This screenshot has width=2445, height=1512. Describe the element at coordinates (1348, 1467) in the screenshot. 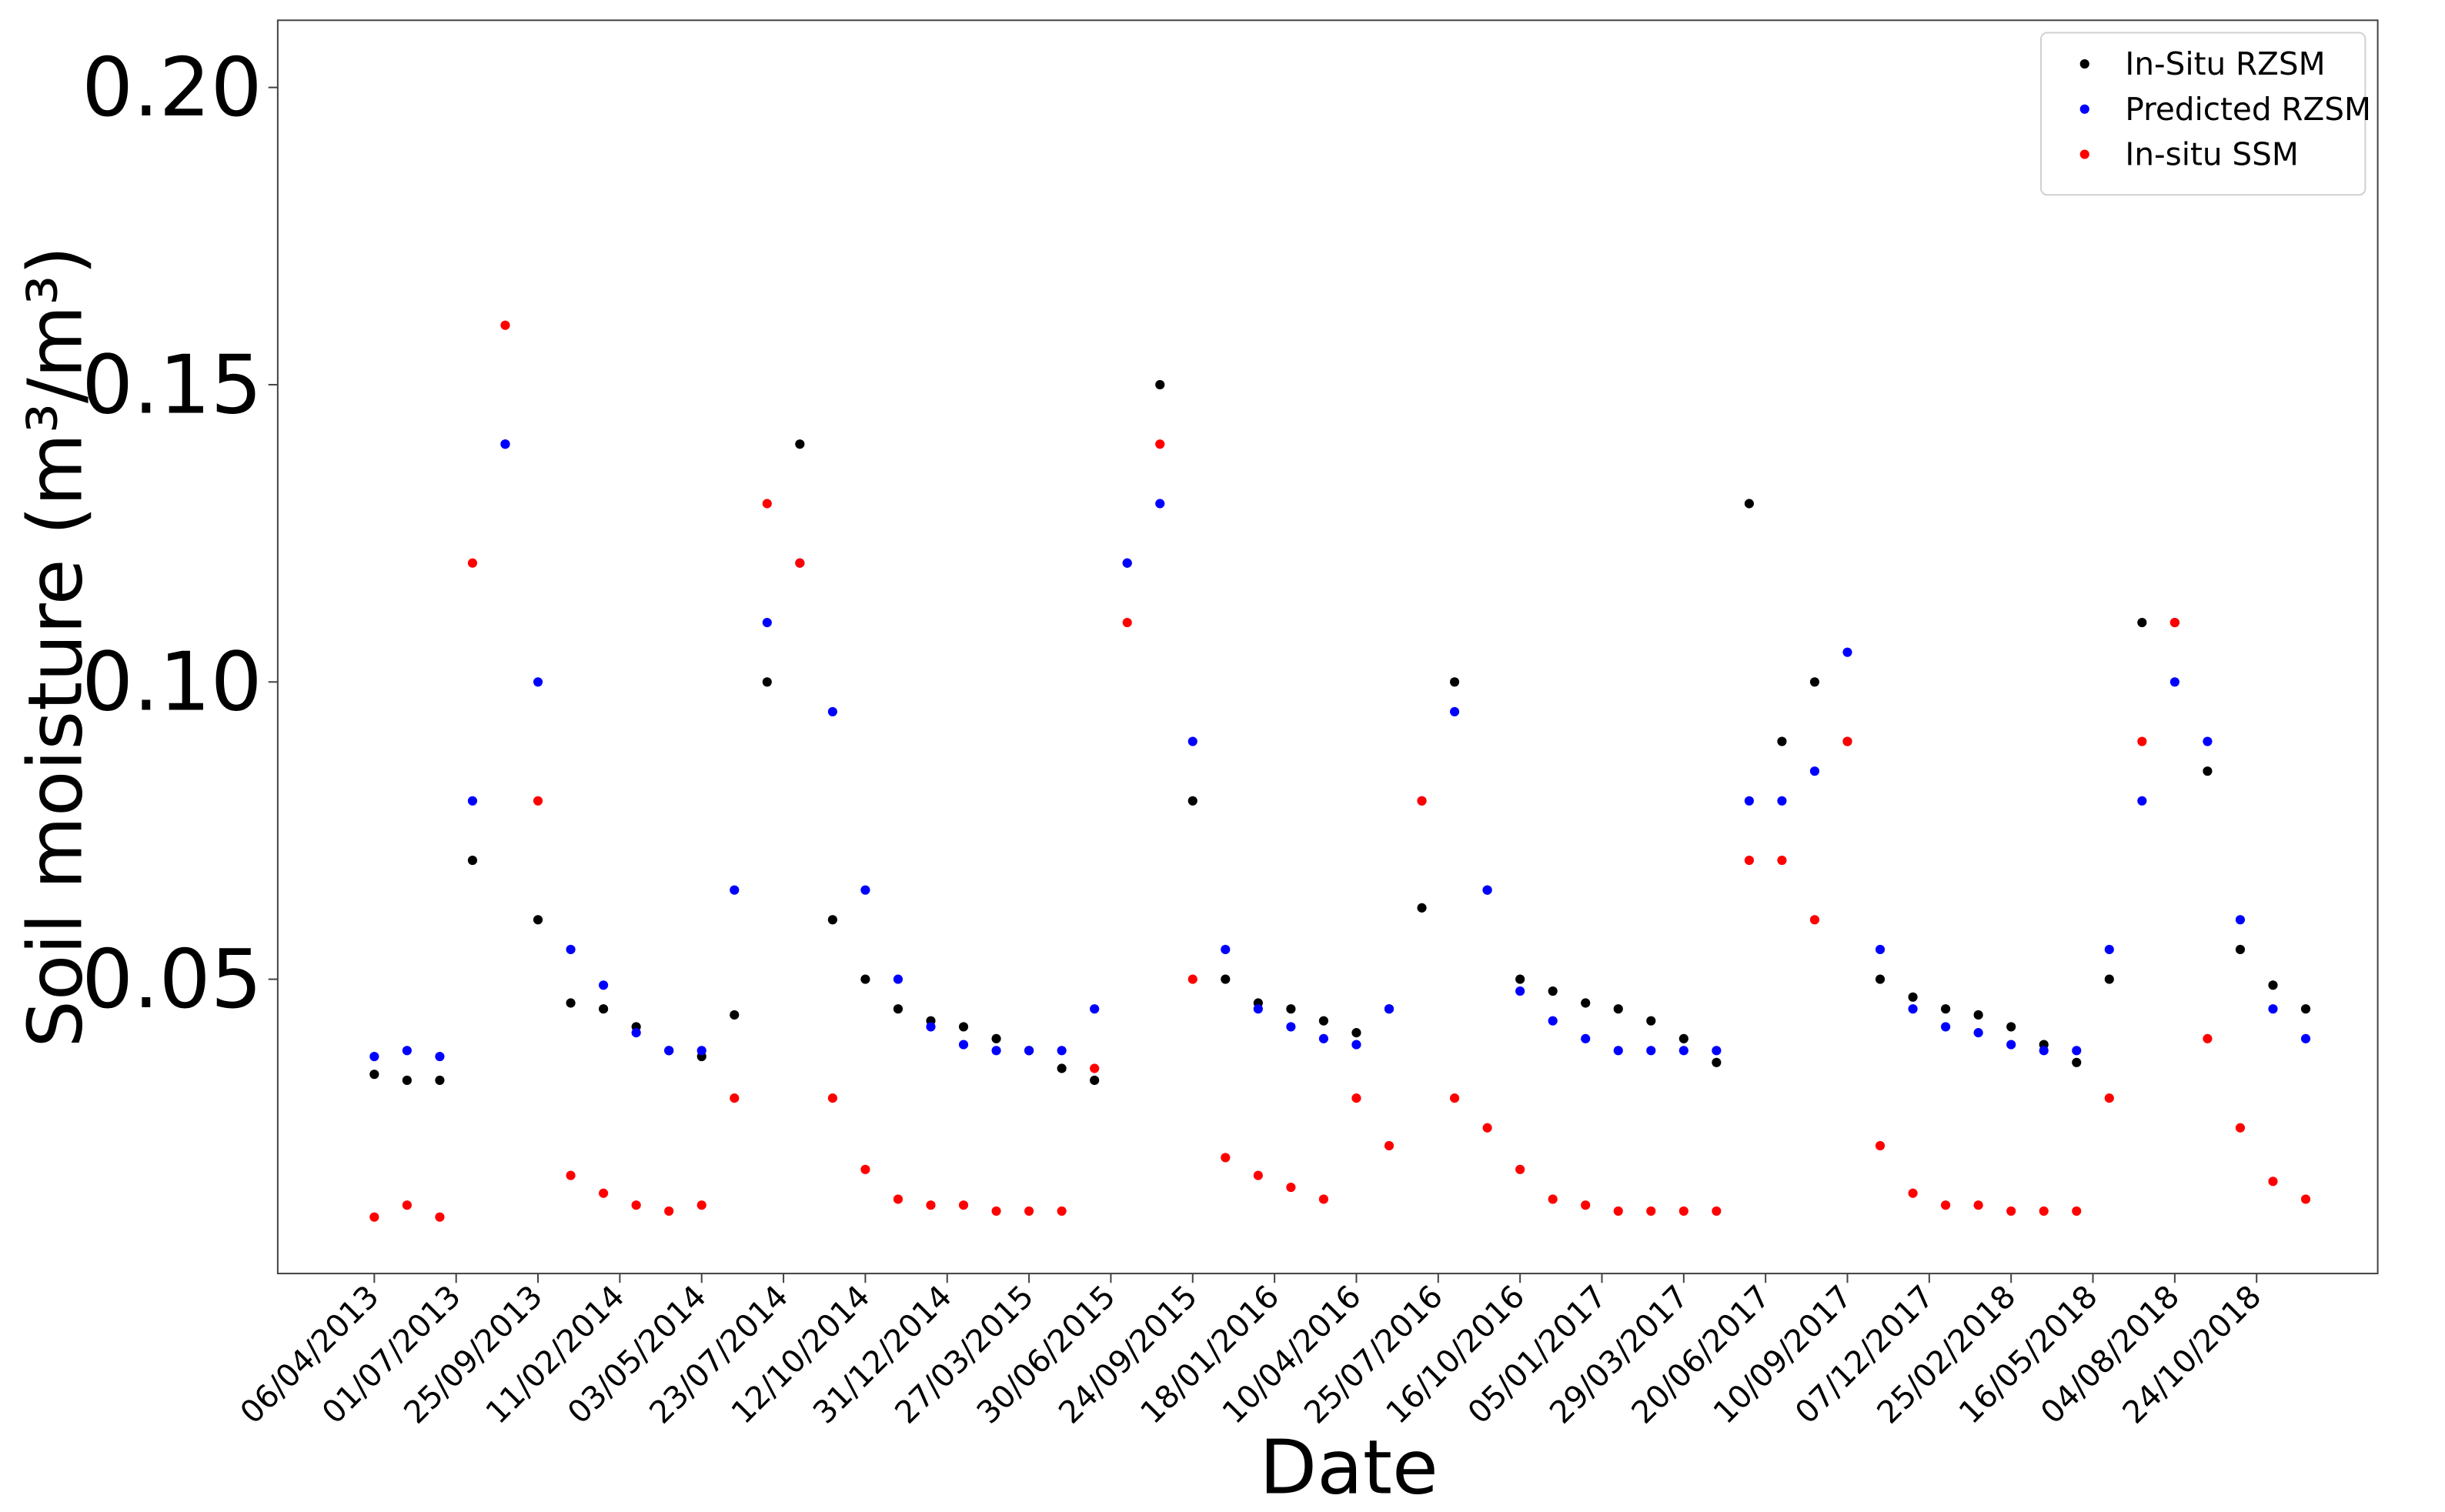

I see `x-axis-label: Date` at that location.